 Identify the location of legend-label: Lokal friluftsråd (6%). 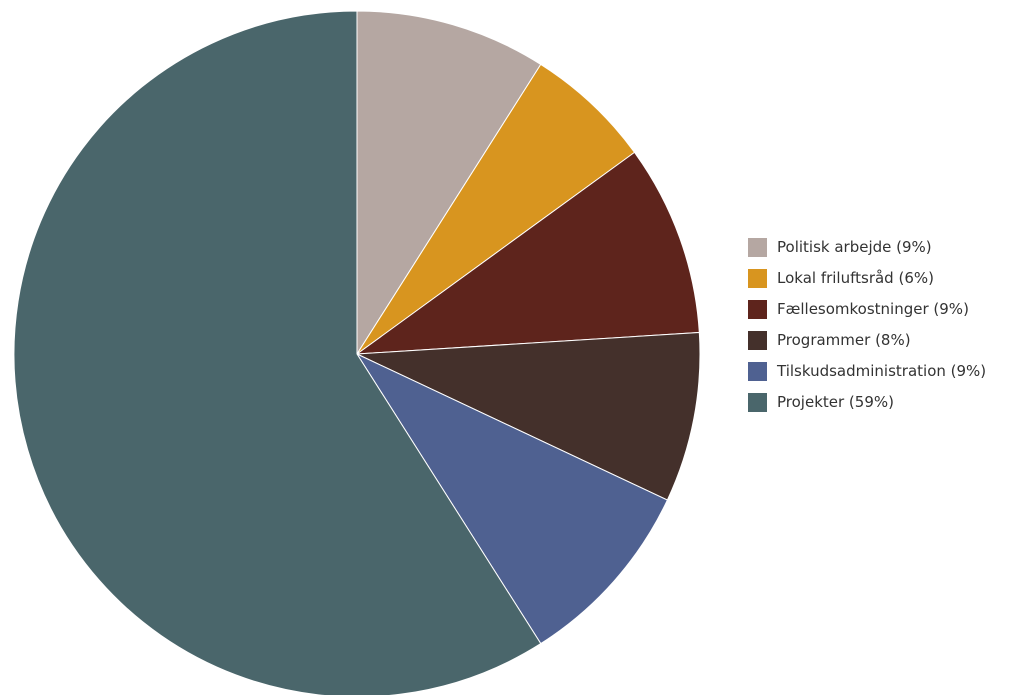
(855, 278).